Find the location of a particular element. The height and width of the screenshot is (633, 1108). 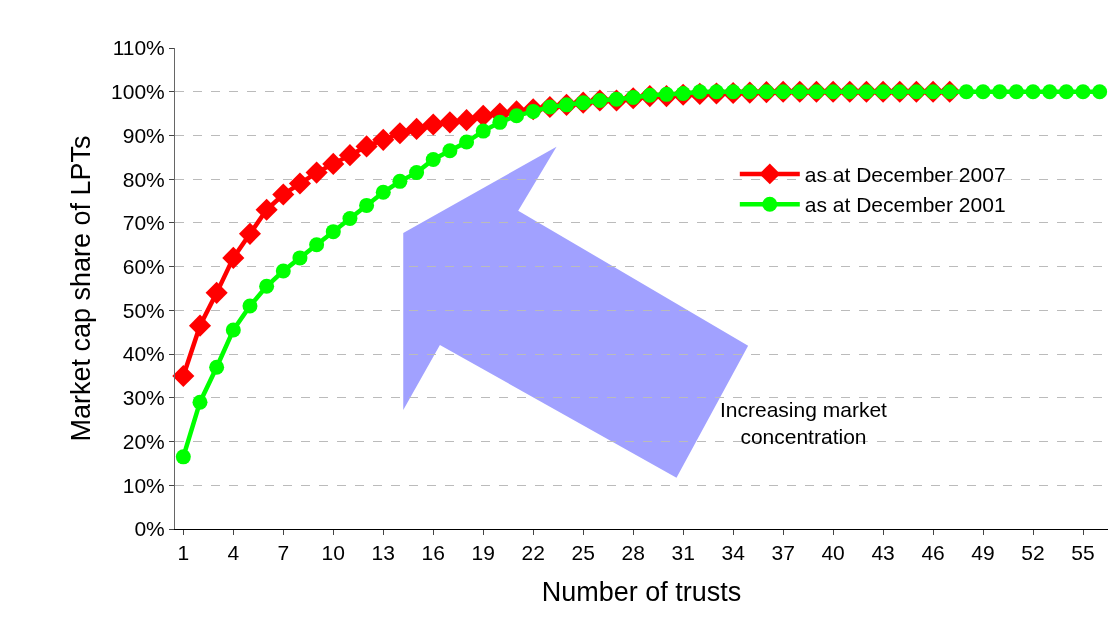

x-tick-label: 25 is located at coordinates (583, 553).